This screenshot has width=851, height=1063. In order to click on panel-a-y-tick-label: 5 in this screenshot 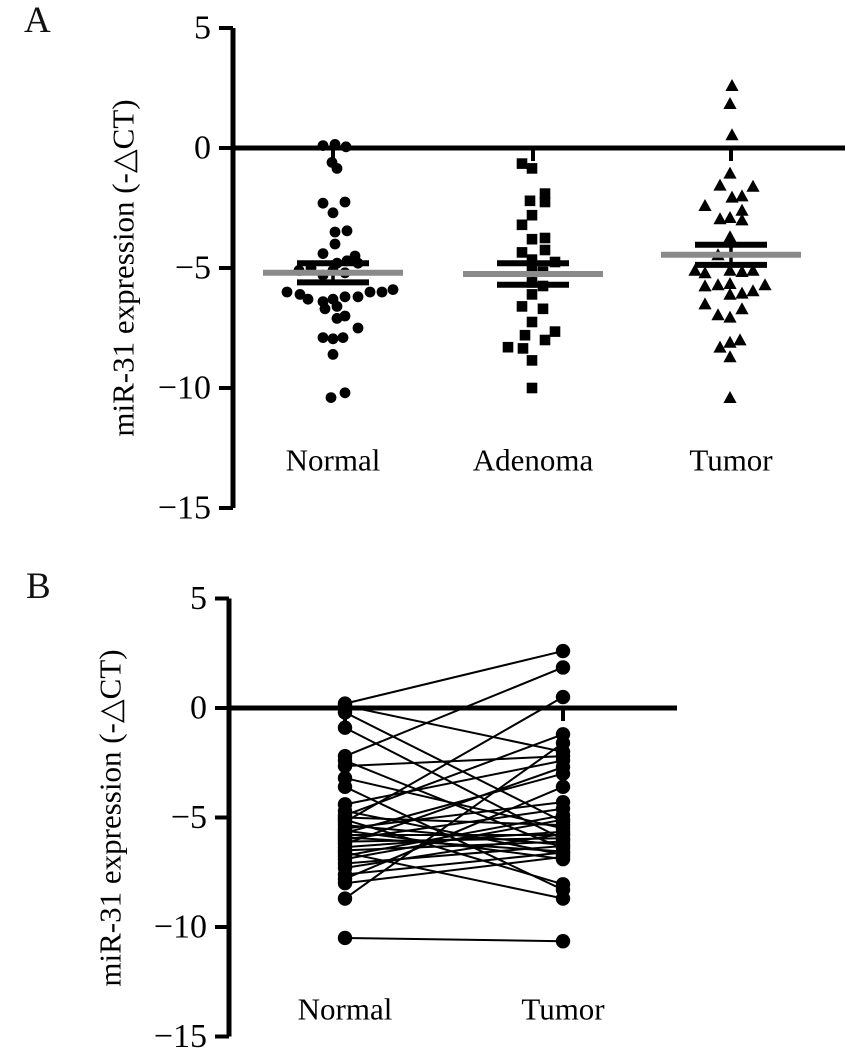, I will do `click(202, 28)`.